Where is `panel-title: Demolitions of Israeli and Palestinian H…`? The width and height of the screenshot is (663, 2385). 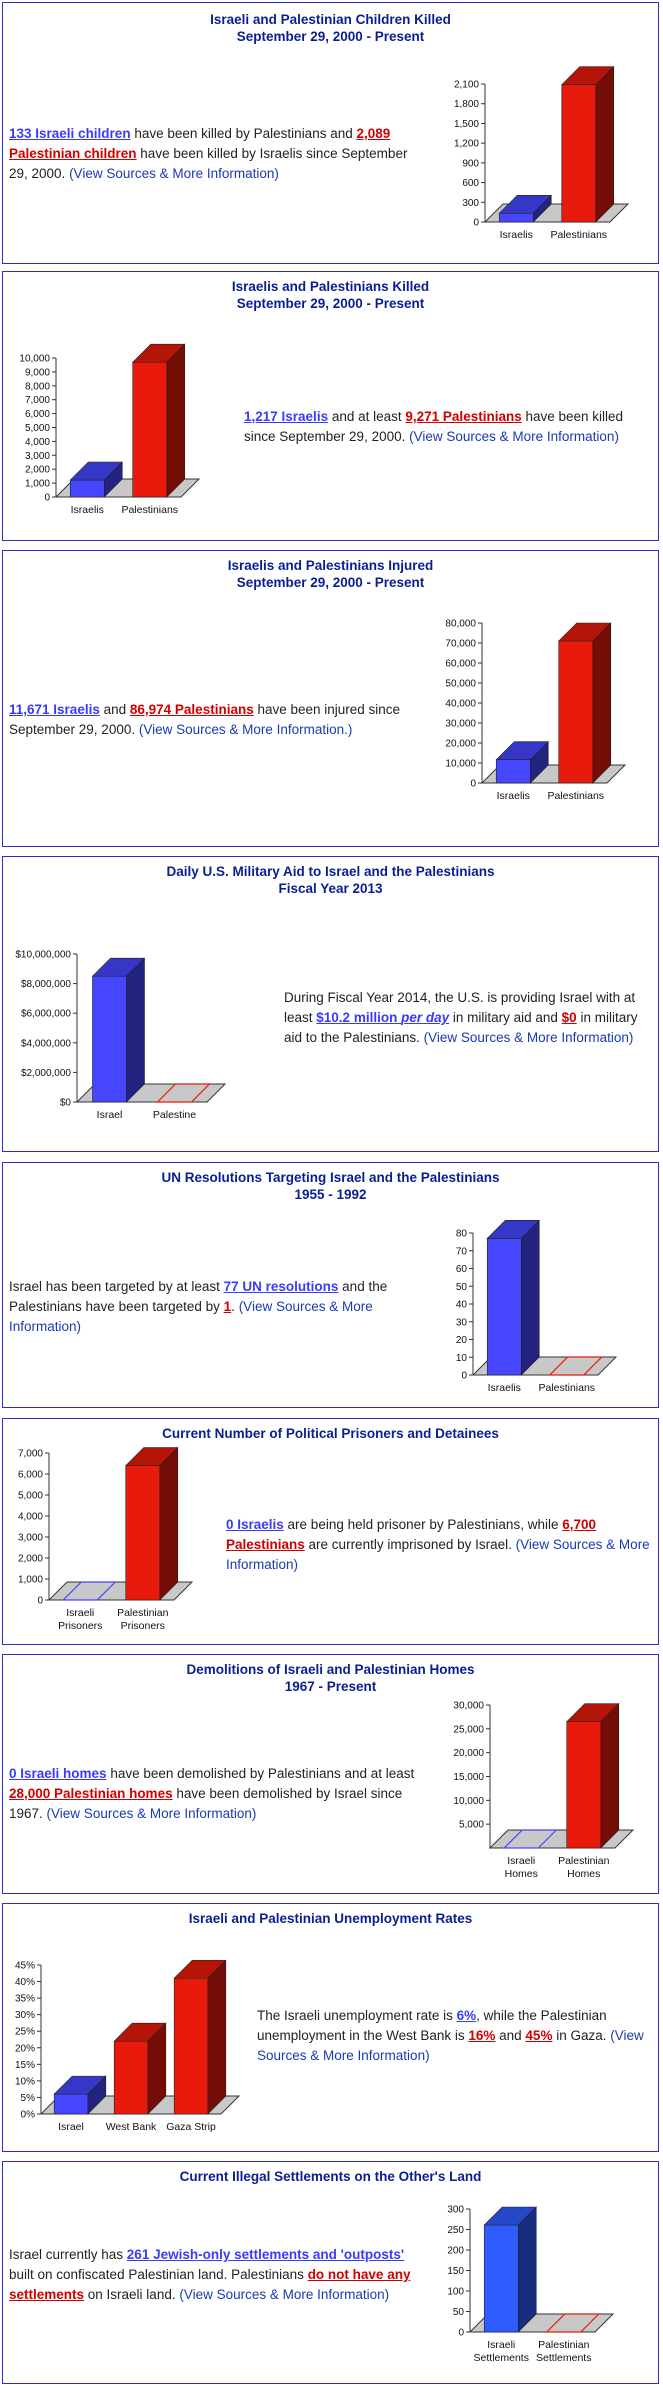 panel-title: Demolitions of Israeli and Palestinian H… is located at coordinates (330, 1678).